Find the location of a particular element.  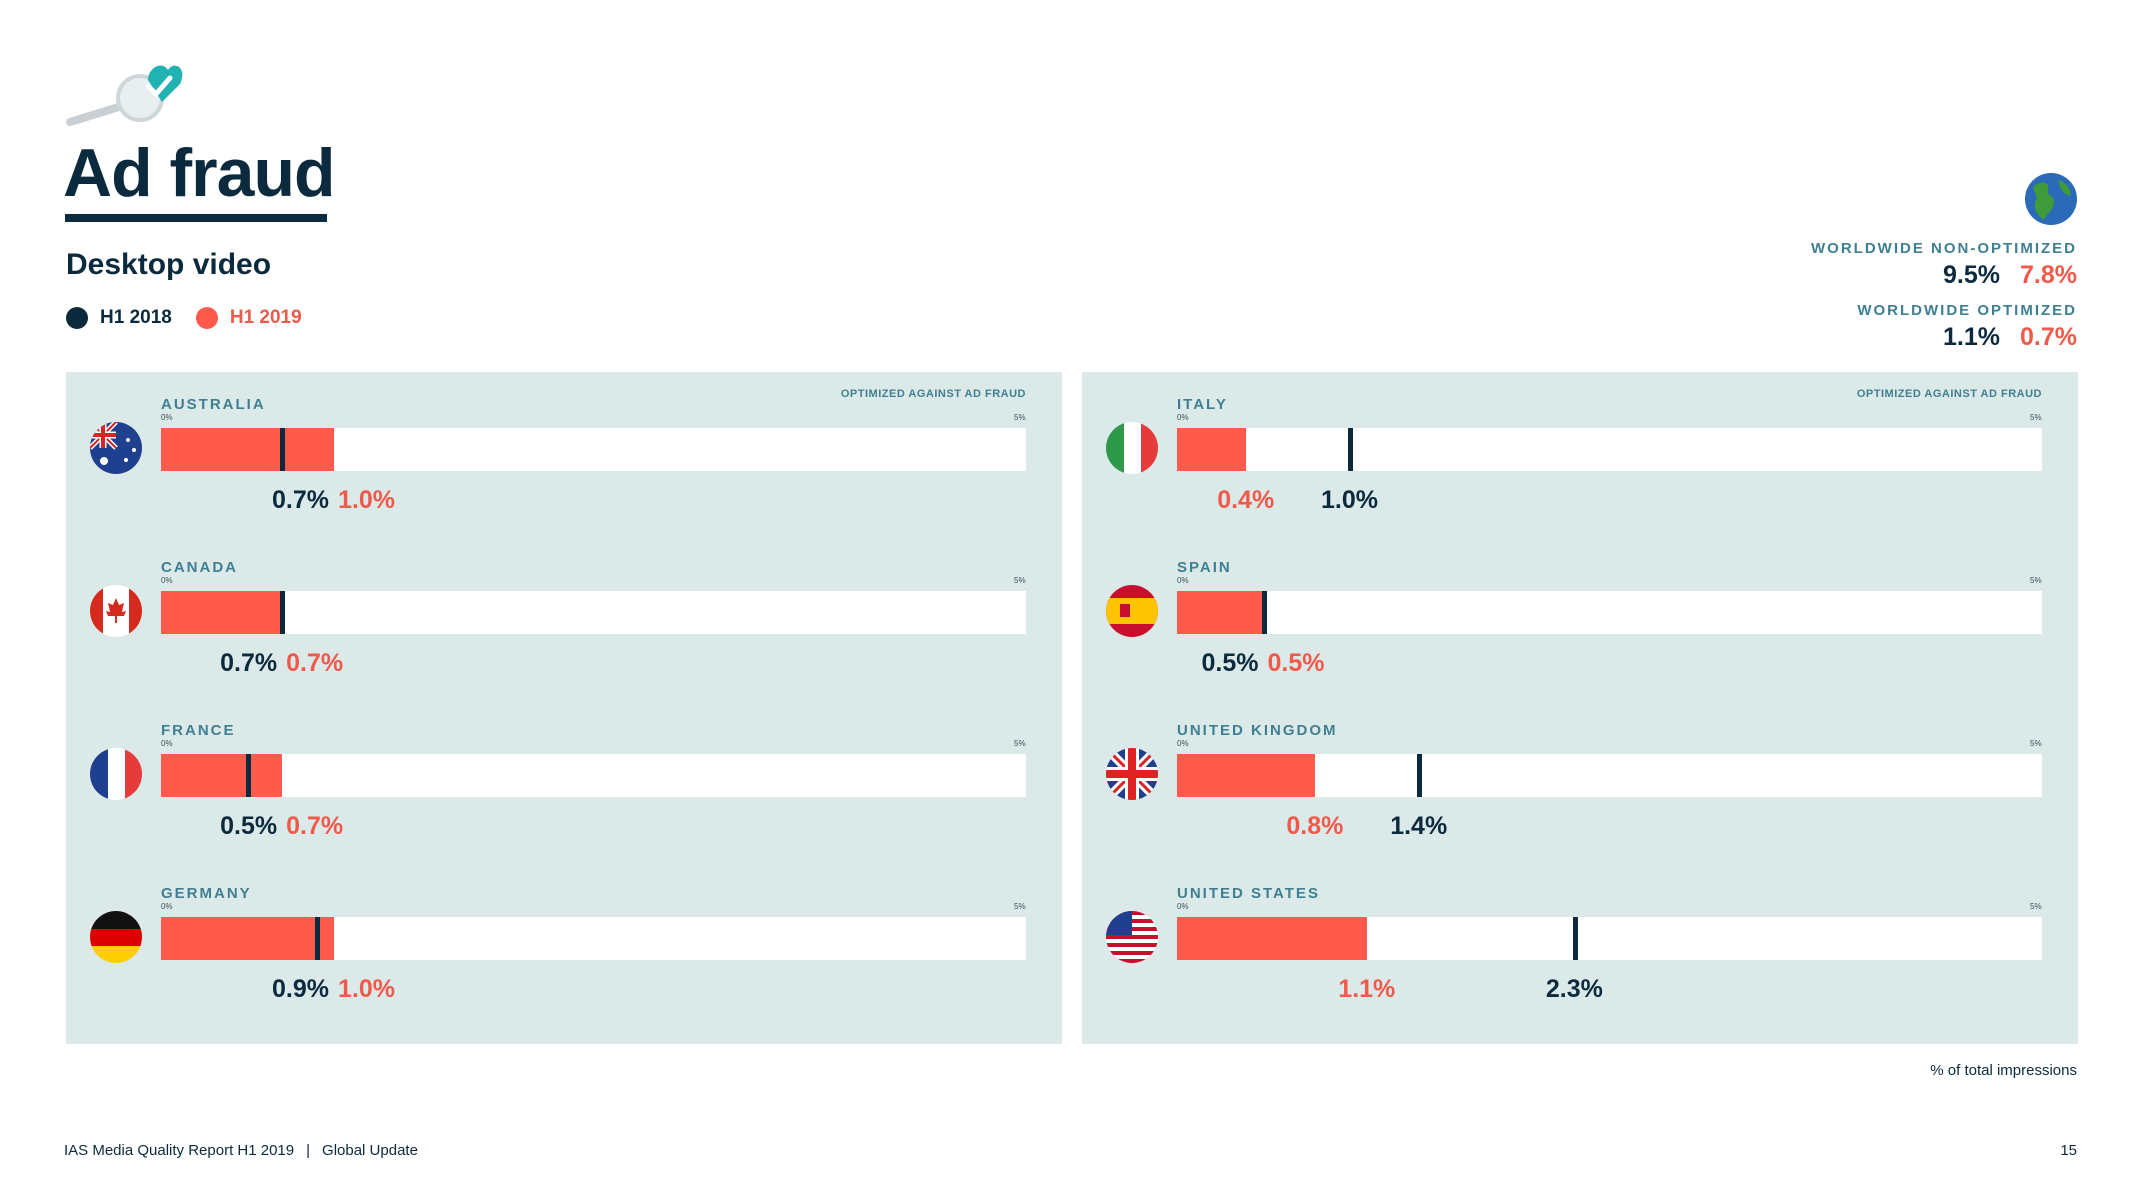

worldwide-optimized-values: 1.1% 0.7% is located at coordinates (1967, 337).